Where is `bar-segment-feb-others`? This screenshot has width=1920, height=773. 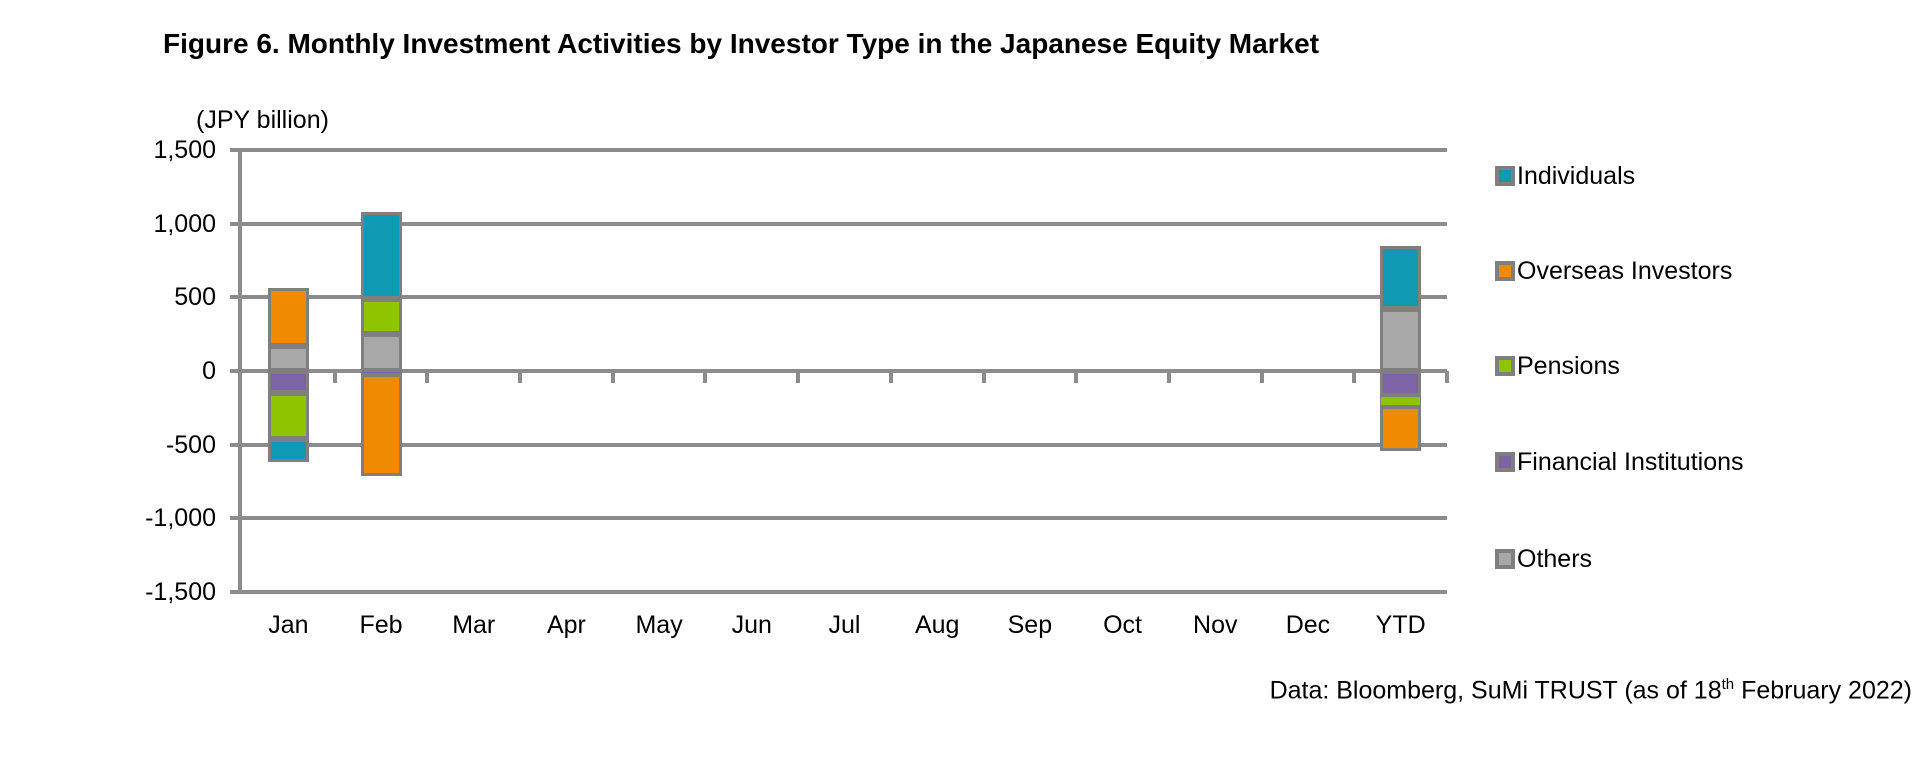 bar-segment-feb-others is located at coordinates (381, 352).